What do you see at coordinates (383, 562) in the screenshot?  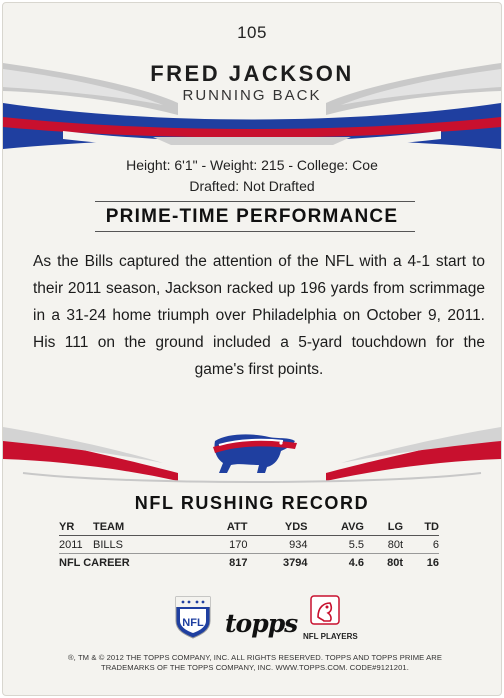 I see `cell-career-lg: 80t` at bounding box center [383, 562].